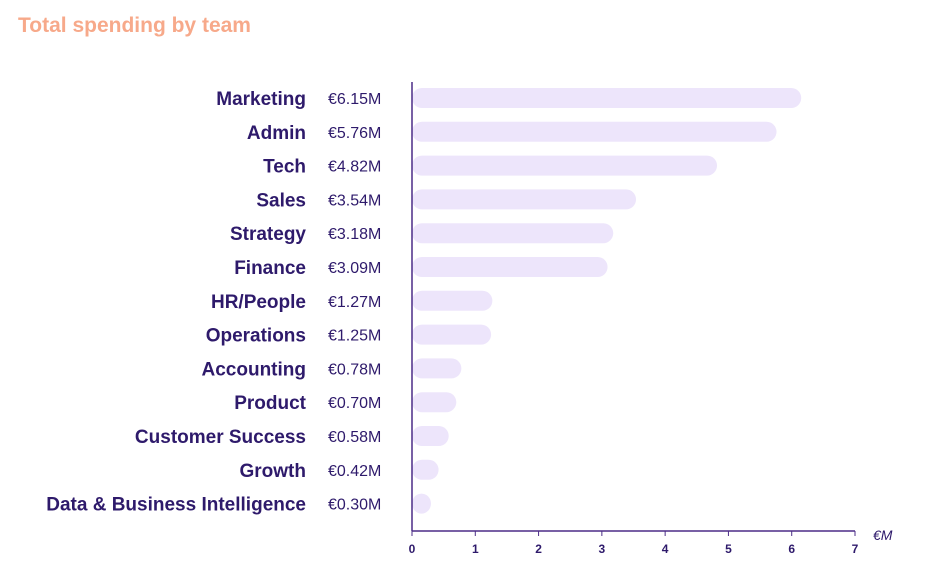 This screenshot has height=578, width=925. I want to click on category-label: Customer Success, so click(220, 437).